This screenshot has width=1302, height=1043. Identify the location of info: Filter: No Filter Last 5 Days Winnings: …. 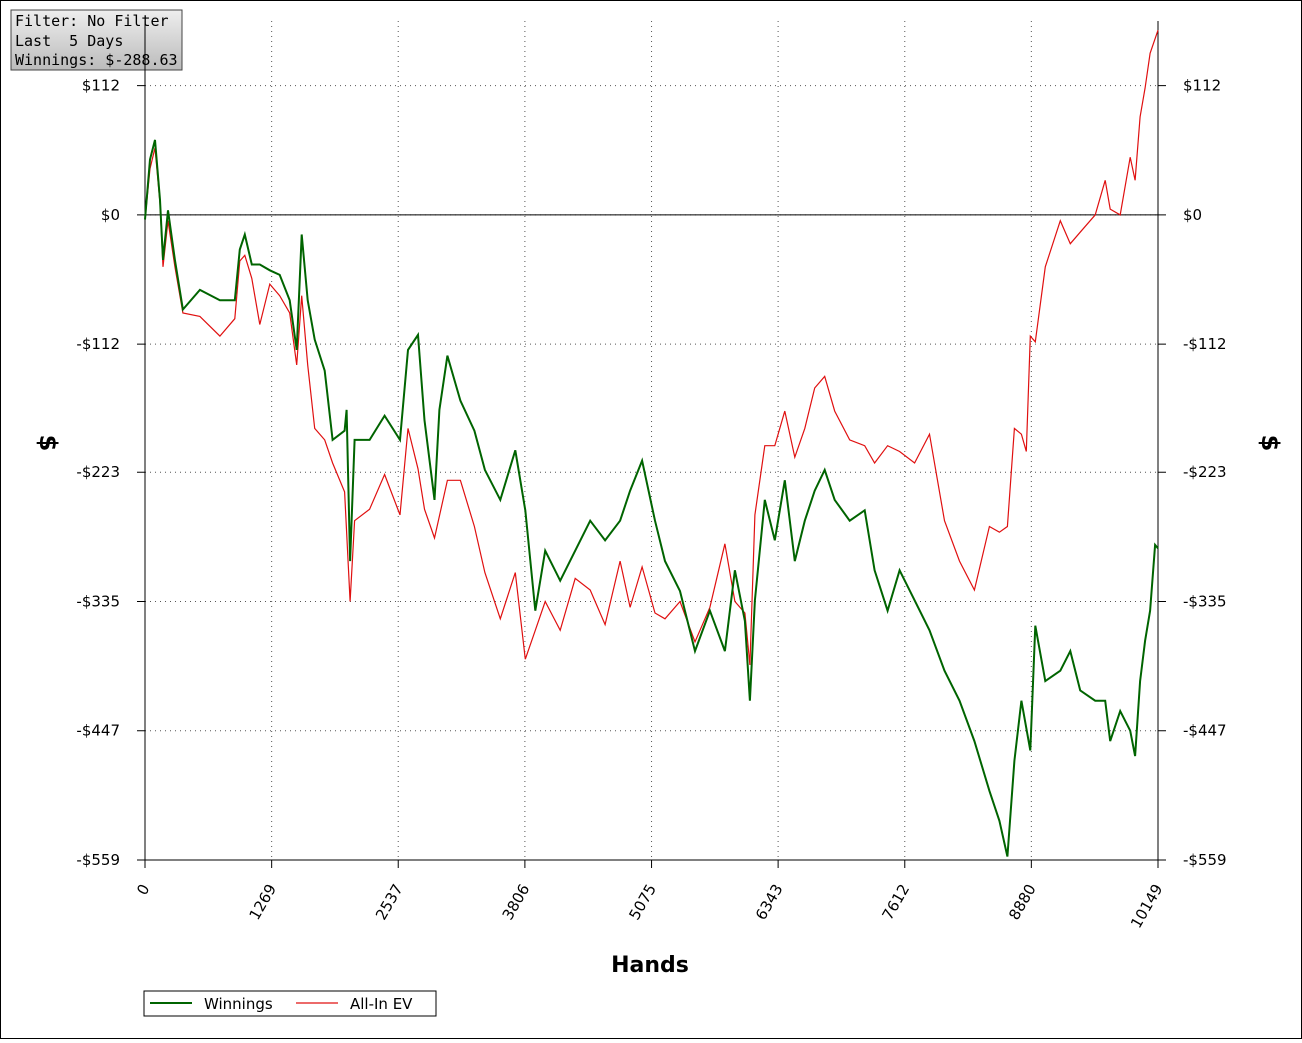
(96, 40).